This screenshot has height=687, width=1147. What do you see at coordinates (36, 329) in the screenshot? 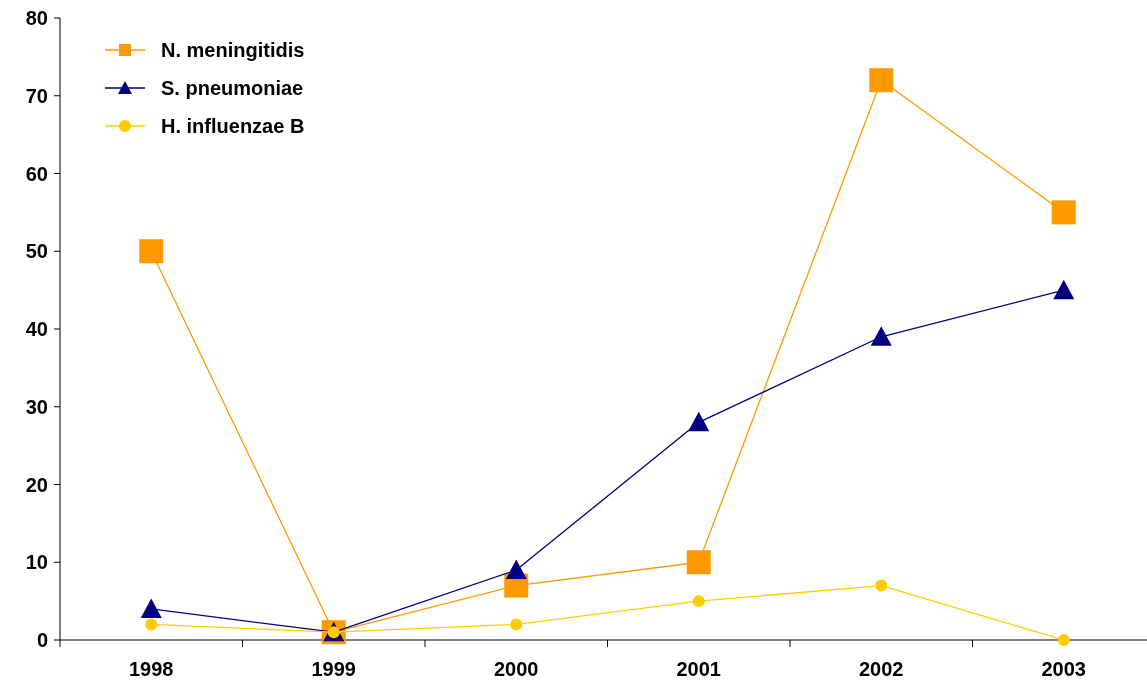
I see `y-tick-label: 40` at bounding box center [36, 329].